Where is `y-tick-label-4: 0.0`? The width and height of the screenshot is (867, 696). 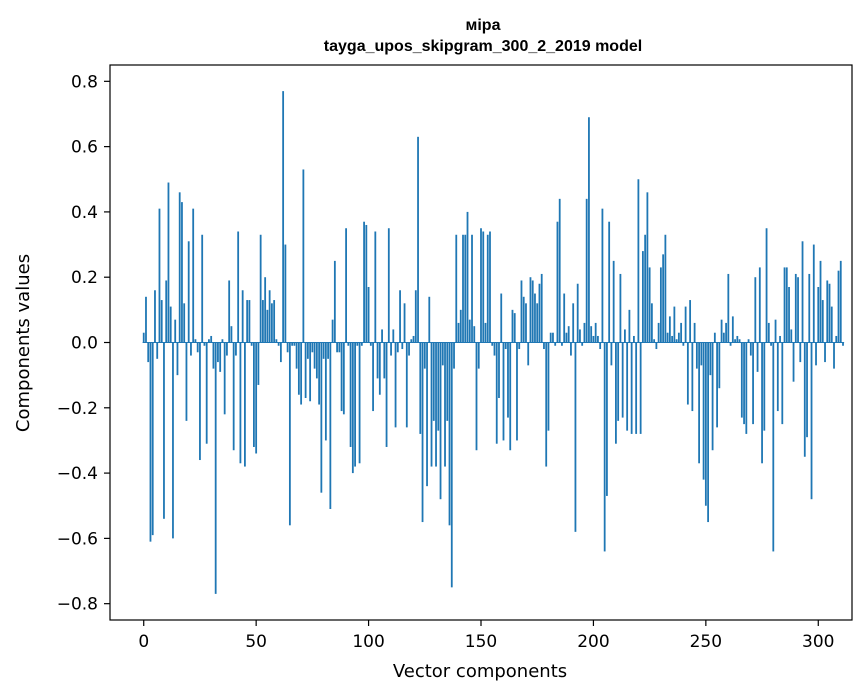
y-tick-label-4: 0.0 is located at coordinates (84, 344).